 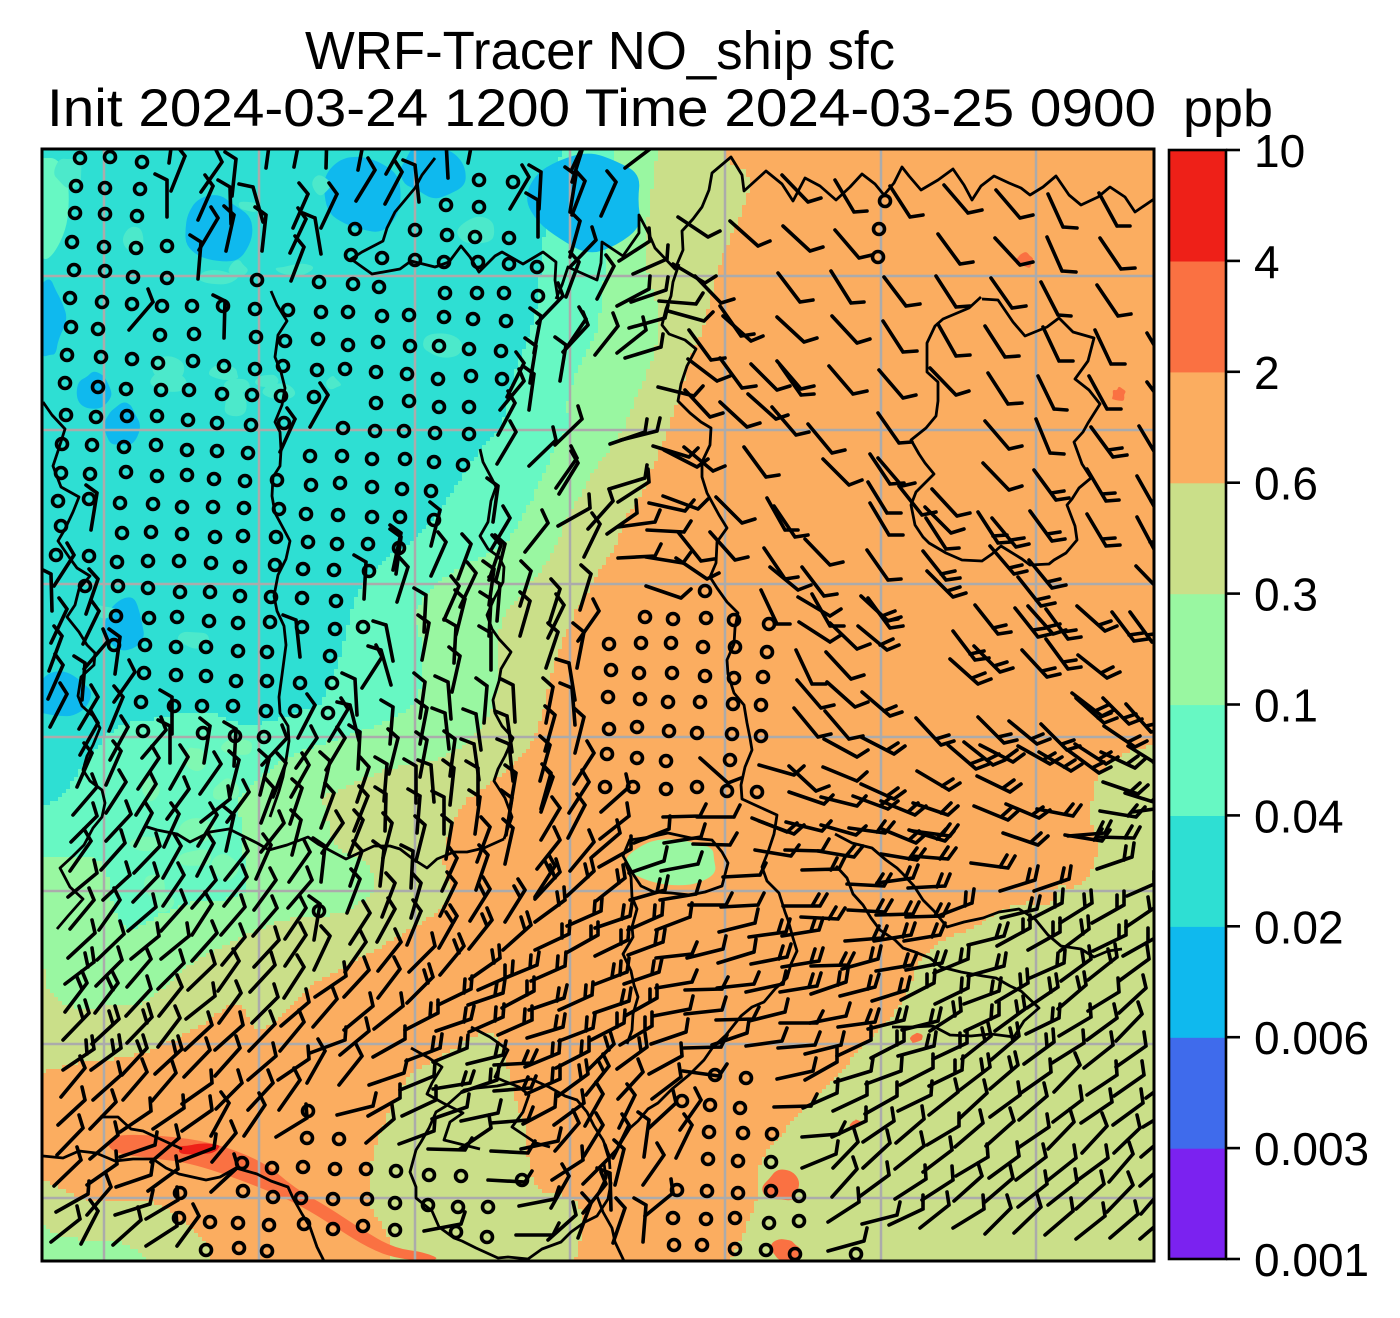 What do you see at coordinates (1311, 1038) in the screenshot?
I see `svg-text: 0.006` at bounding box center [1311, 1038].